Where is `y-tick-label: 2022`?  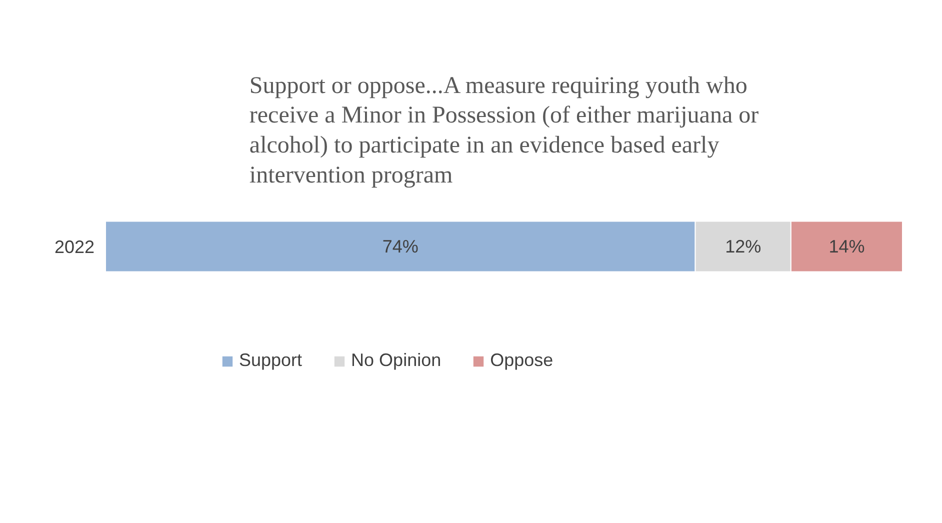 y-tick-label: 2022 is located at coordinates (74, 247).